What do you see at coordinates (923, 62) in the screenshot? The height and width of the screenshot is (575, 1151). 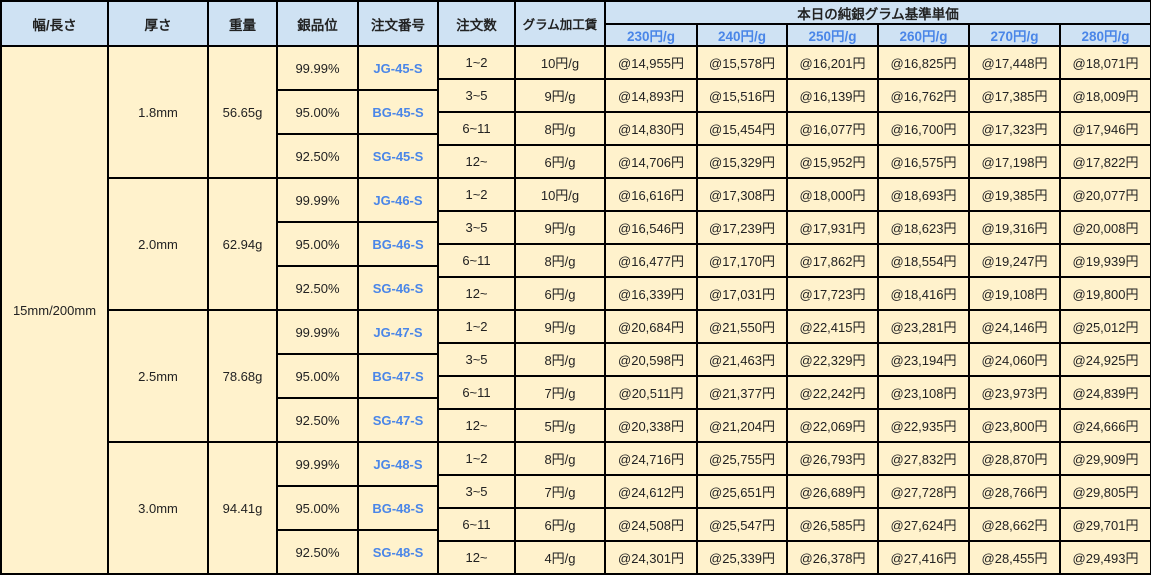 I see `unit-price-cell: @16,825円` at bounding box center [923, 62].